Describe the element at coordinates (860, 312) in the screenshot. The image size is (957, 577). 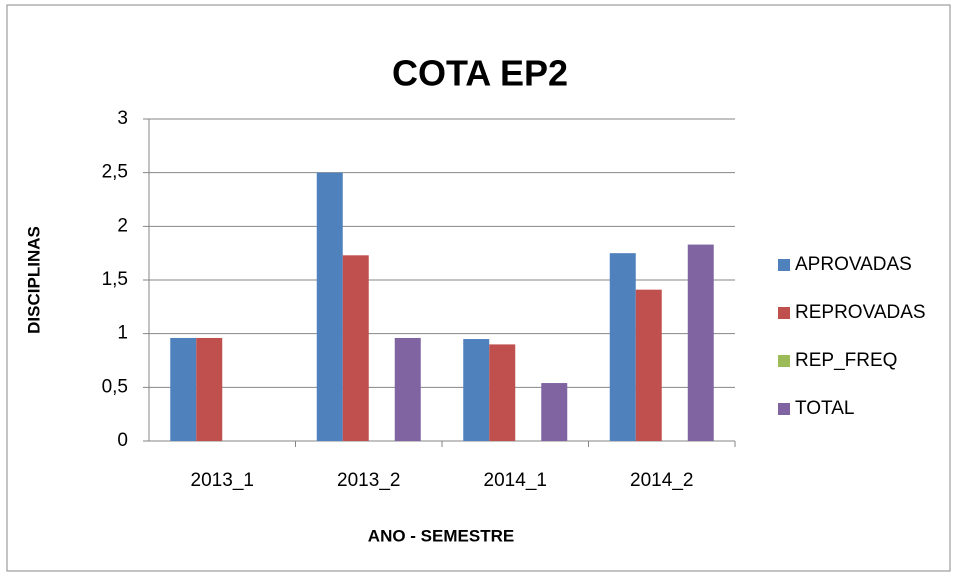
I see `legend-label: REPROVADAS` at that location.